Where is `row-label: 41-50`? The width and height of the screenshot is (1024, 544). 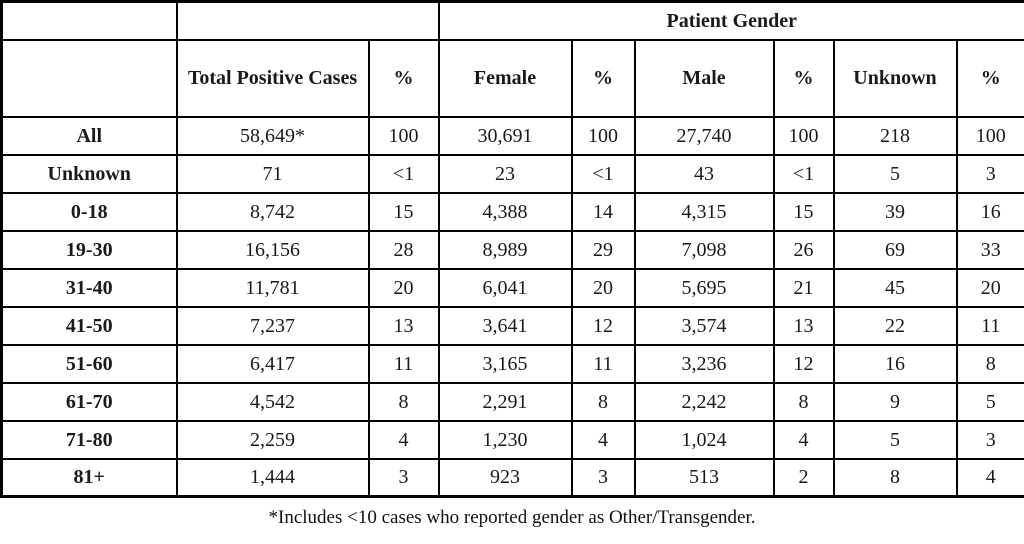 row-label: 41-50 is located at coordinates (89, 325).